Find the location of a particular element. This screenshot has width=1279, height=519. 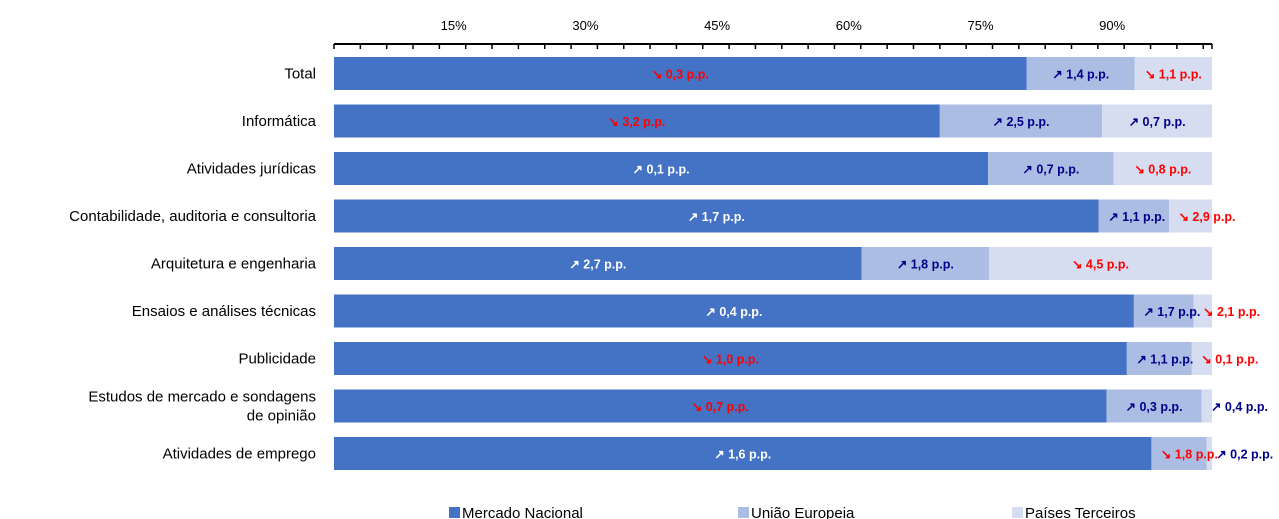

data-label: ↘ 4,5 p.p. is located at coordinates (1100, 265).